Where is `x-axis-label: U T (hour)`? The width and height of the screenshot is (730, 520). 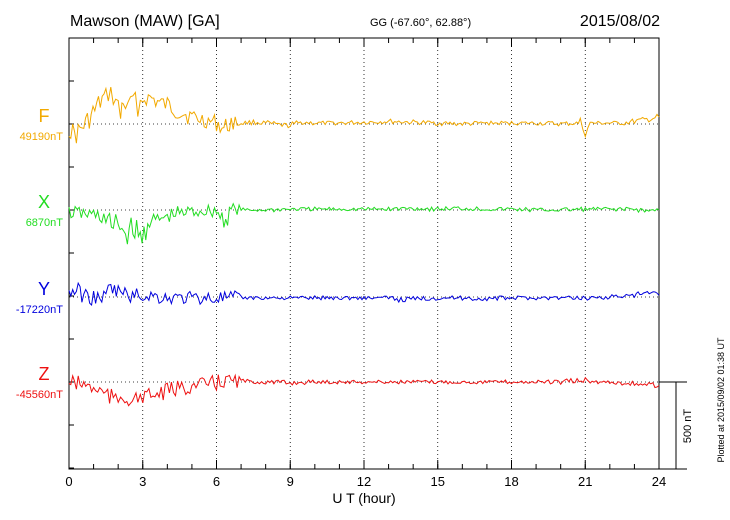 x-axis-label: U T (hour) is located at coordinates (363, 498).